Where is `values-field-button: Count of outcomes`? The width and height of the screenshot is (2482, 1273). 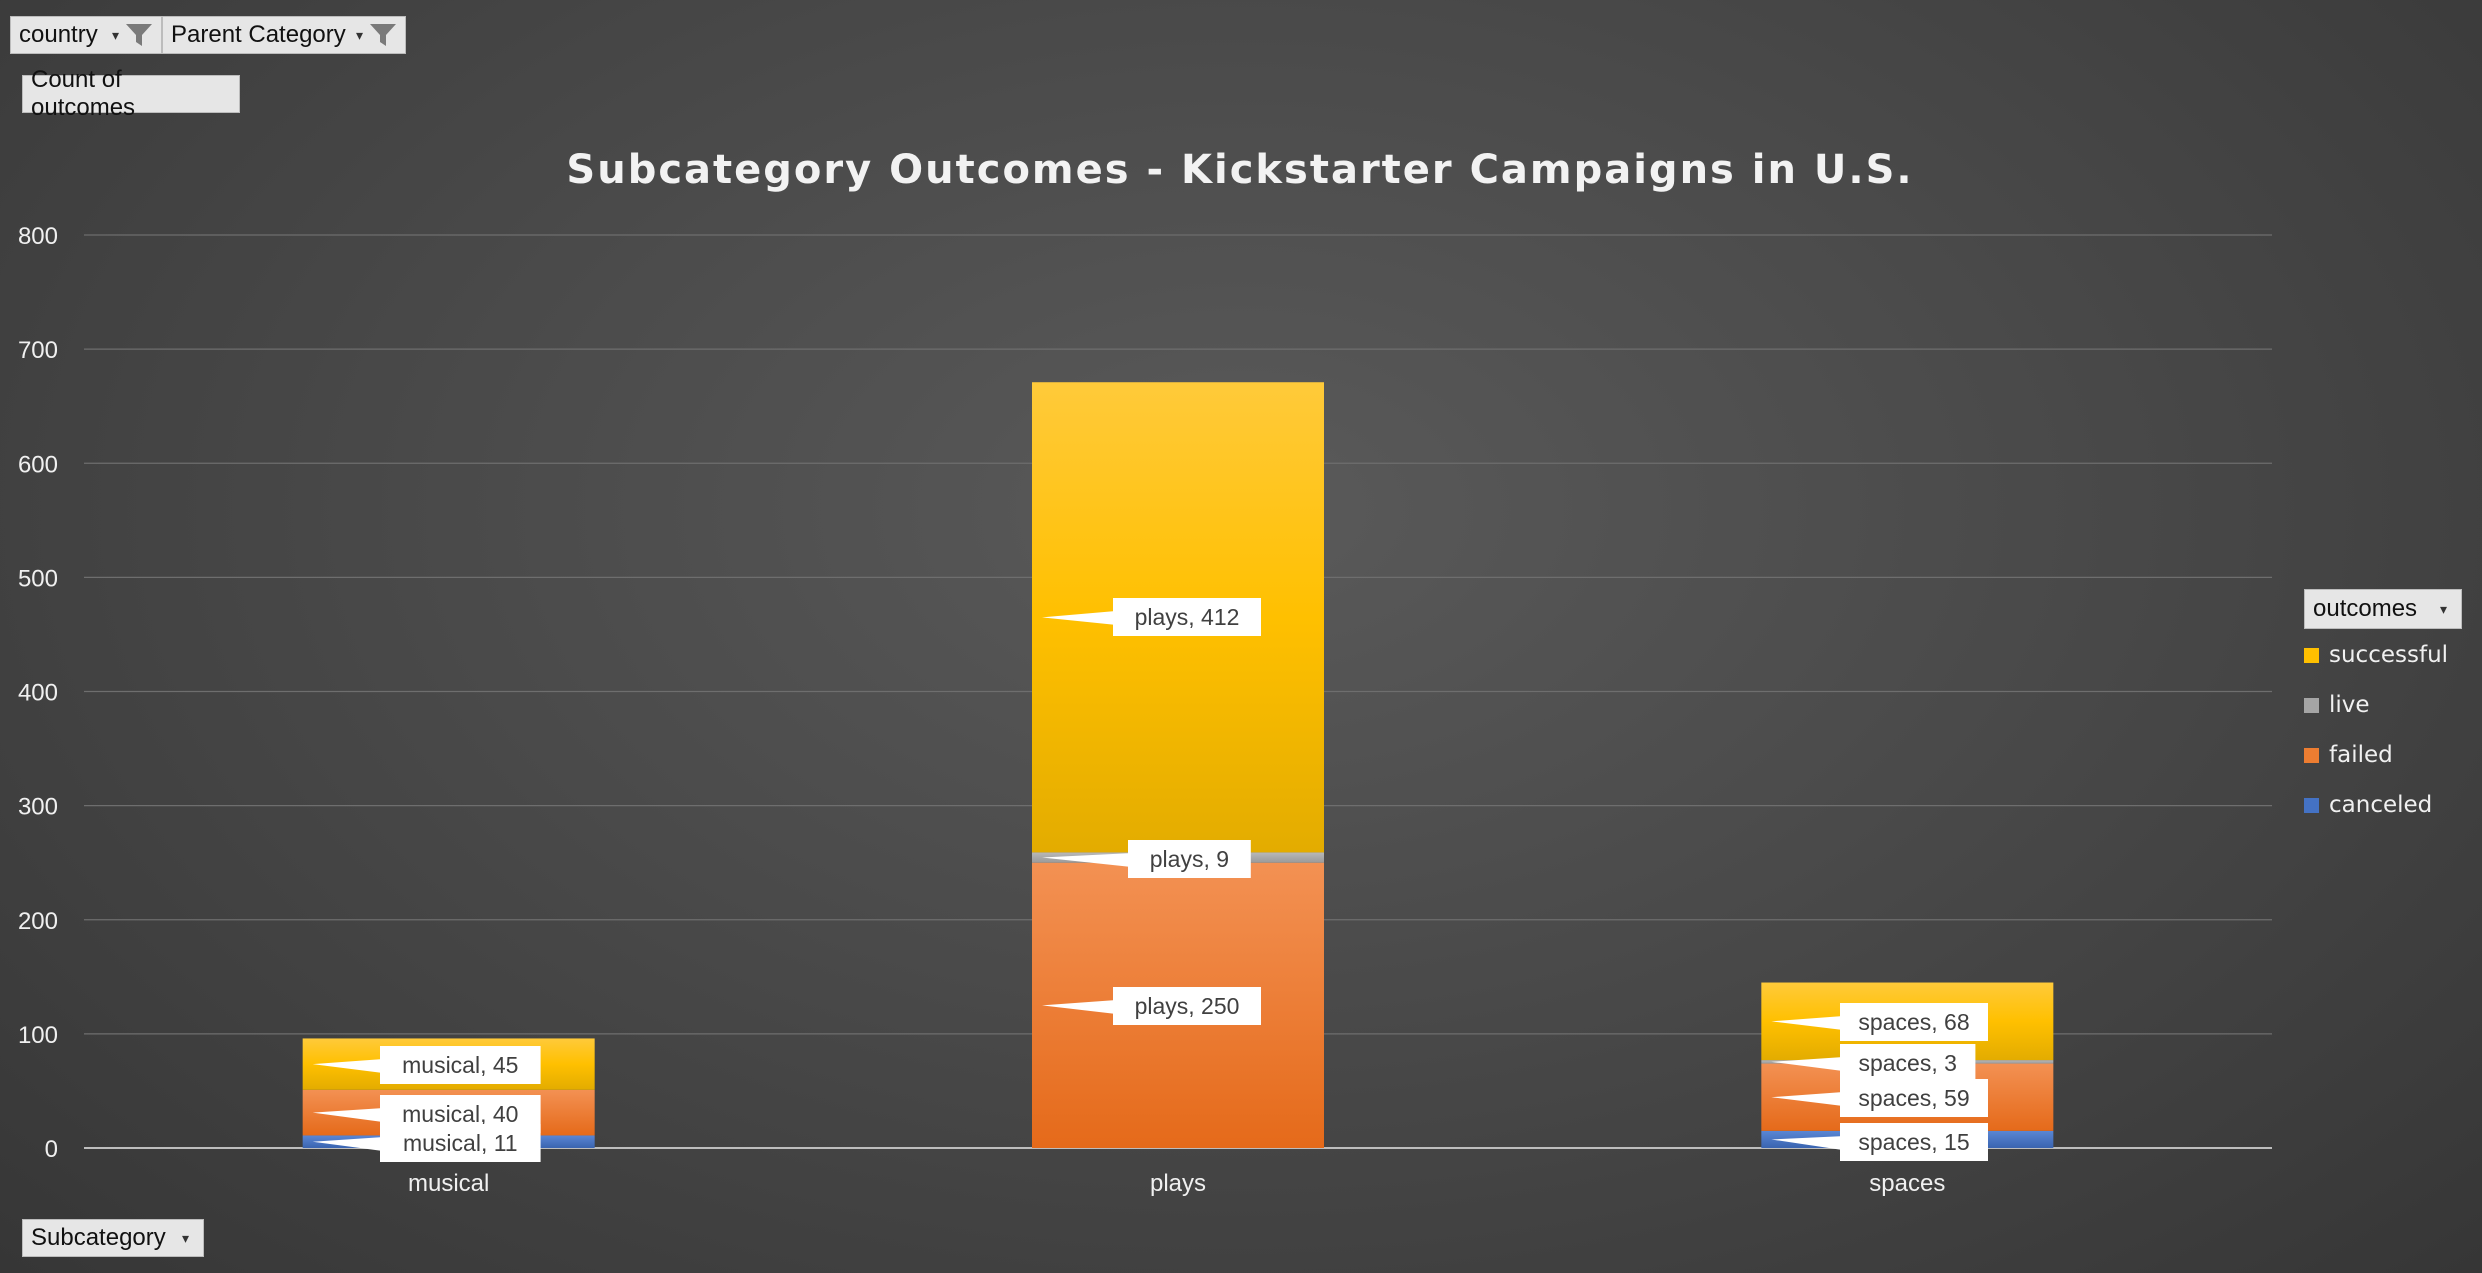
values-field-button: Count of outcomes is located at coordinates (131, 93).